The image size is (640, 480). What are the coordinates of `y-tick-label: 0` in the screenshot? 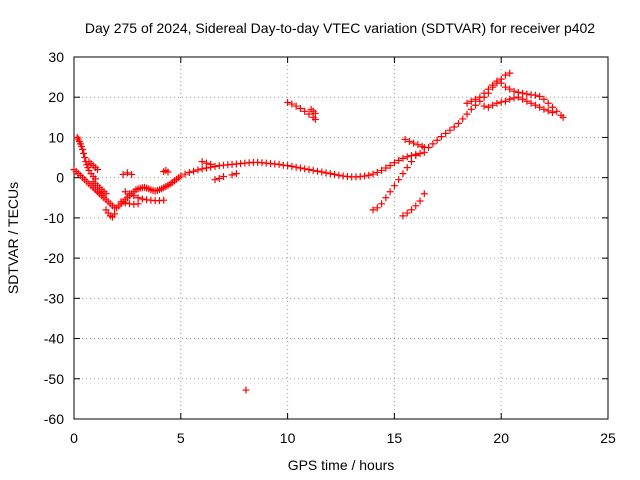 It's located at (60, 178).